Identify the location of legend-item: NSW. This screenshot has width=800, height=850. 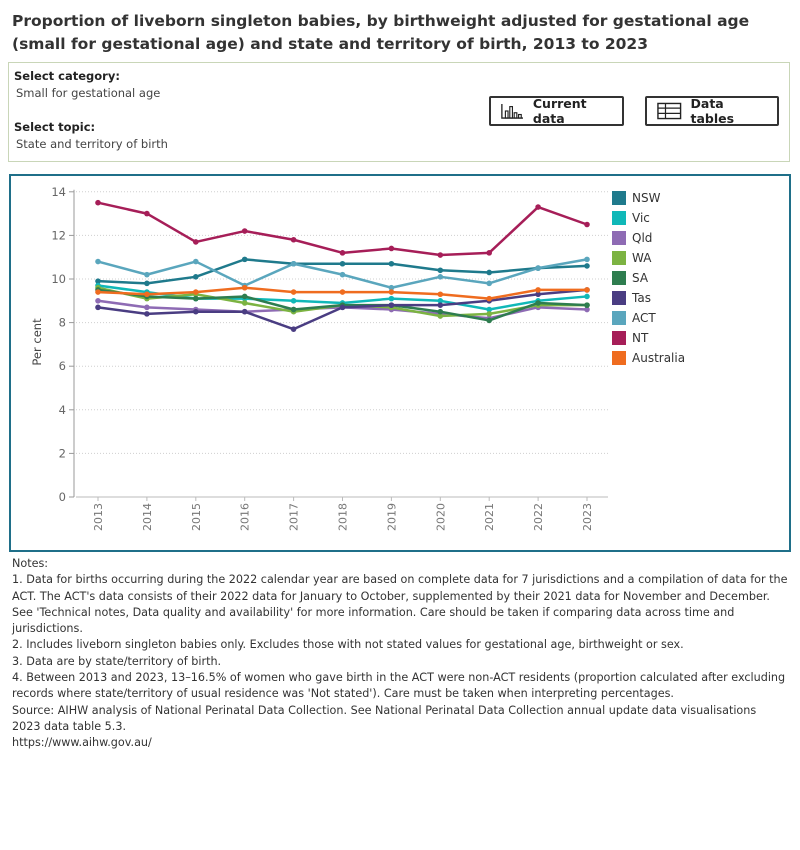
(636, 198).